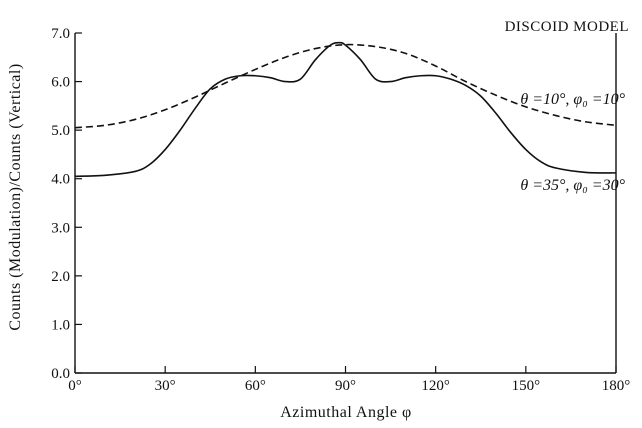 This screenshot has height=428, width=642. What do you see at coordinates (60, 131) in the screenshot?
I see `y-tick-label: 5.0` at bounding box center [60, 131].